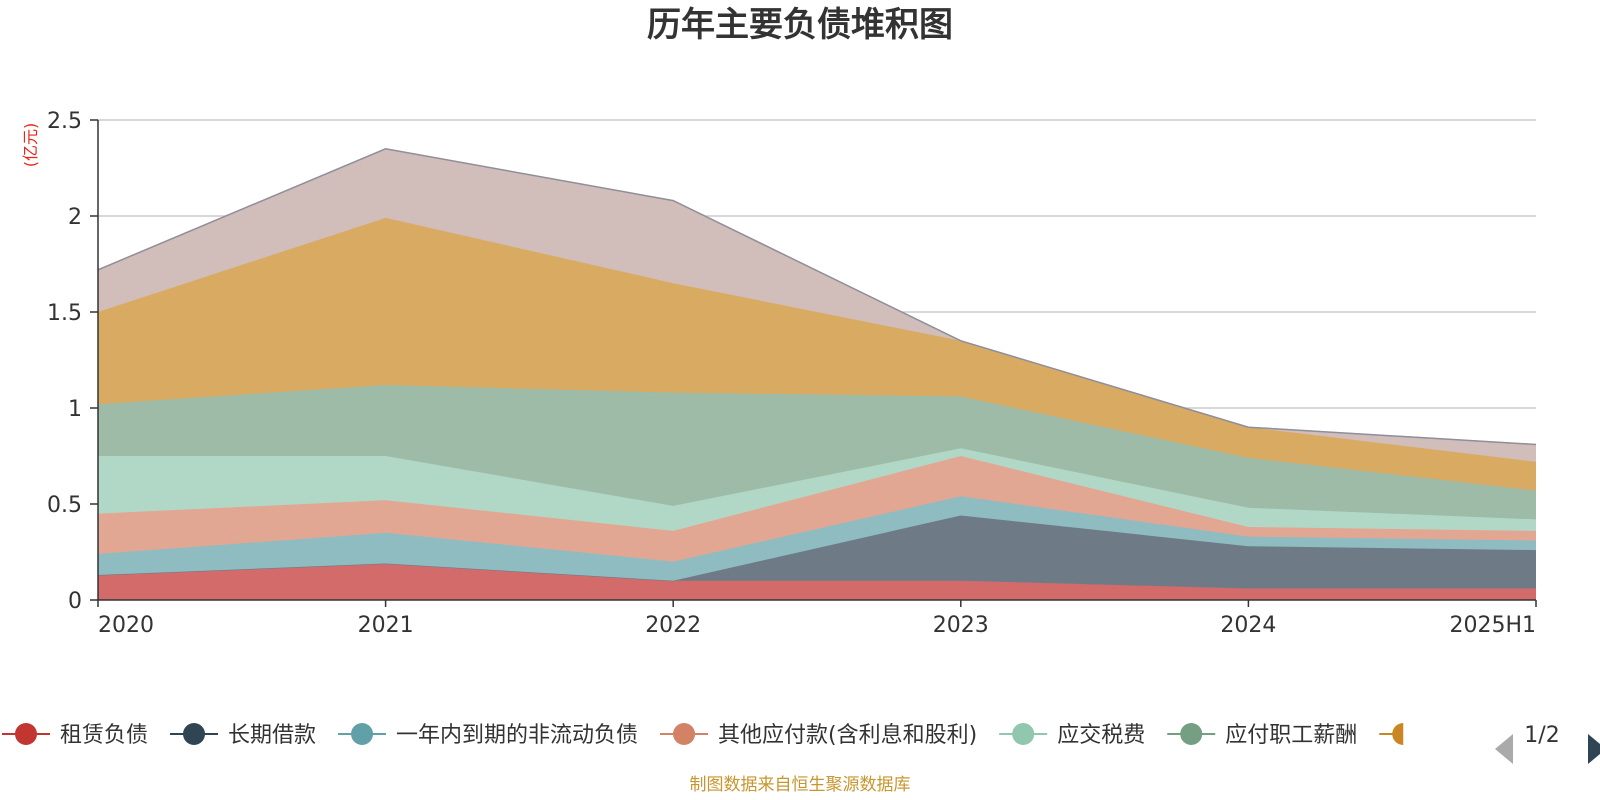 This screenshot has height=800, width=1600. Describe the element at coordinates (1594, 749) in the screenshot. I see `legend-next-icon` at that location.